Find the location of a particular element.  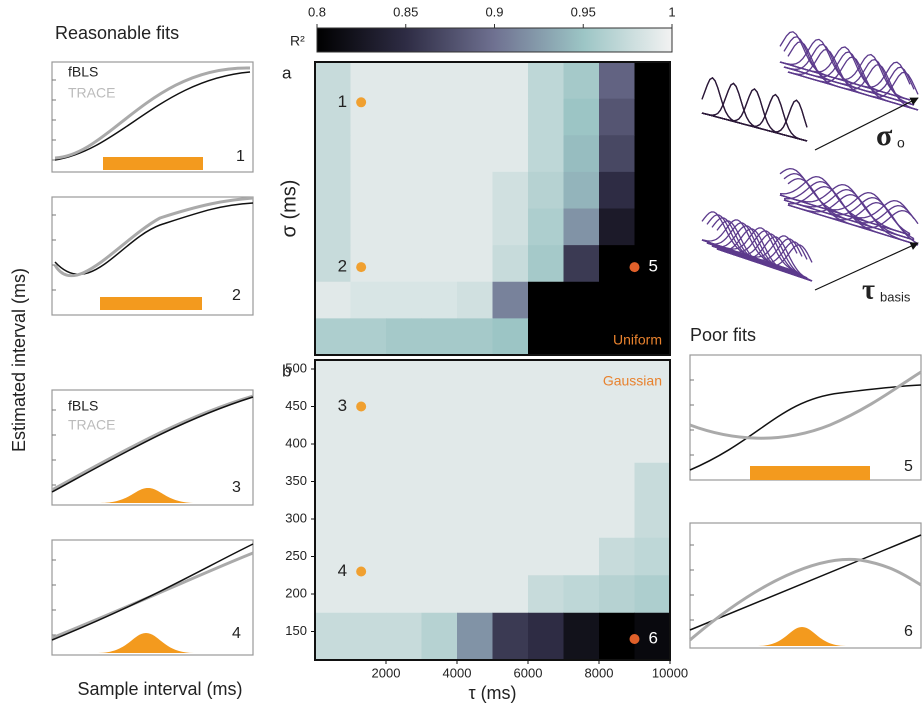

colorbar-tick-label: 0.9 is located at coordinates (494, 11).